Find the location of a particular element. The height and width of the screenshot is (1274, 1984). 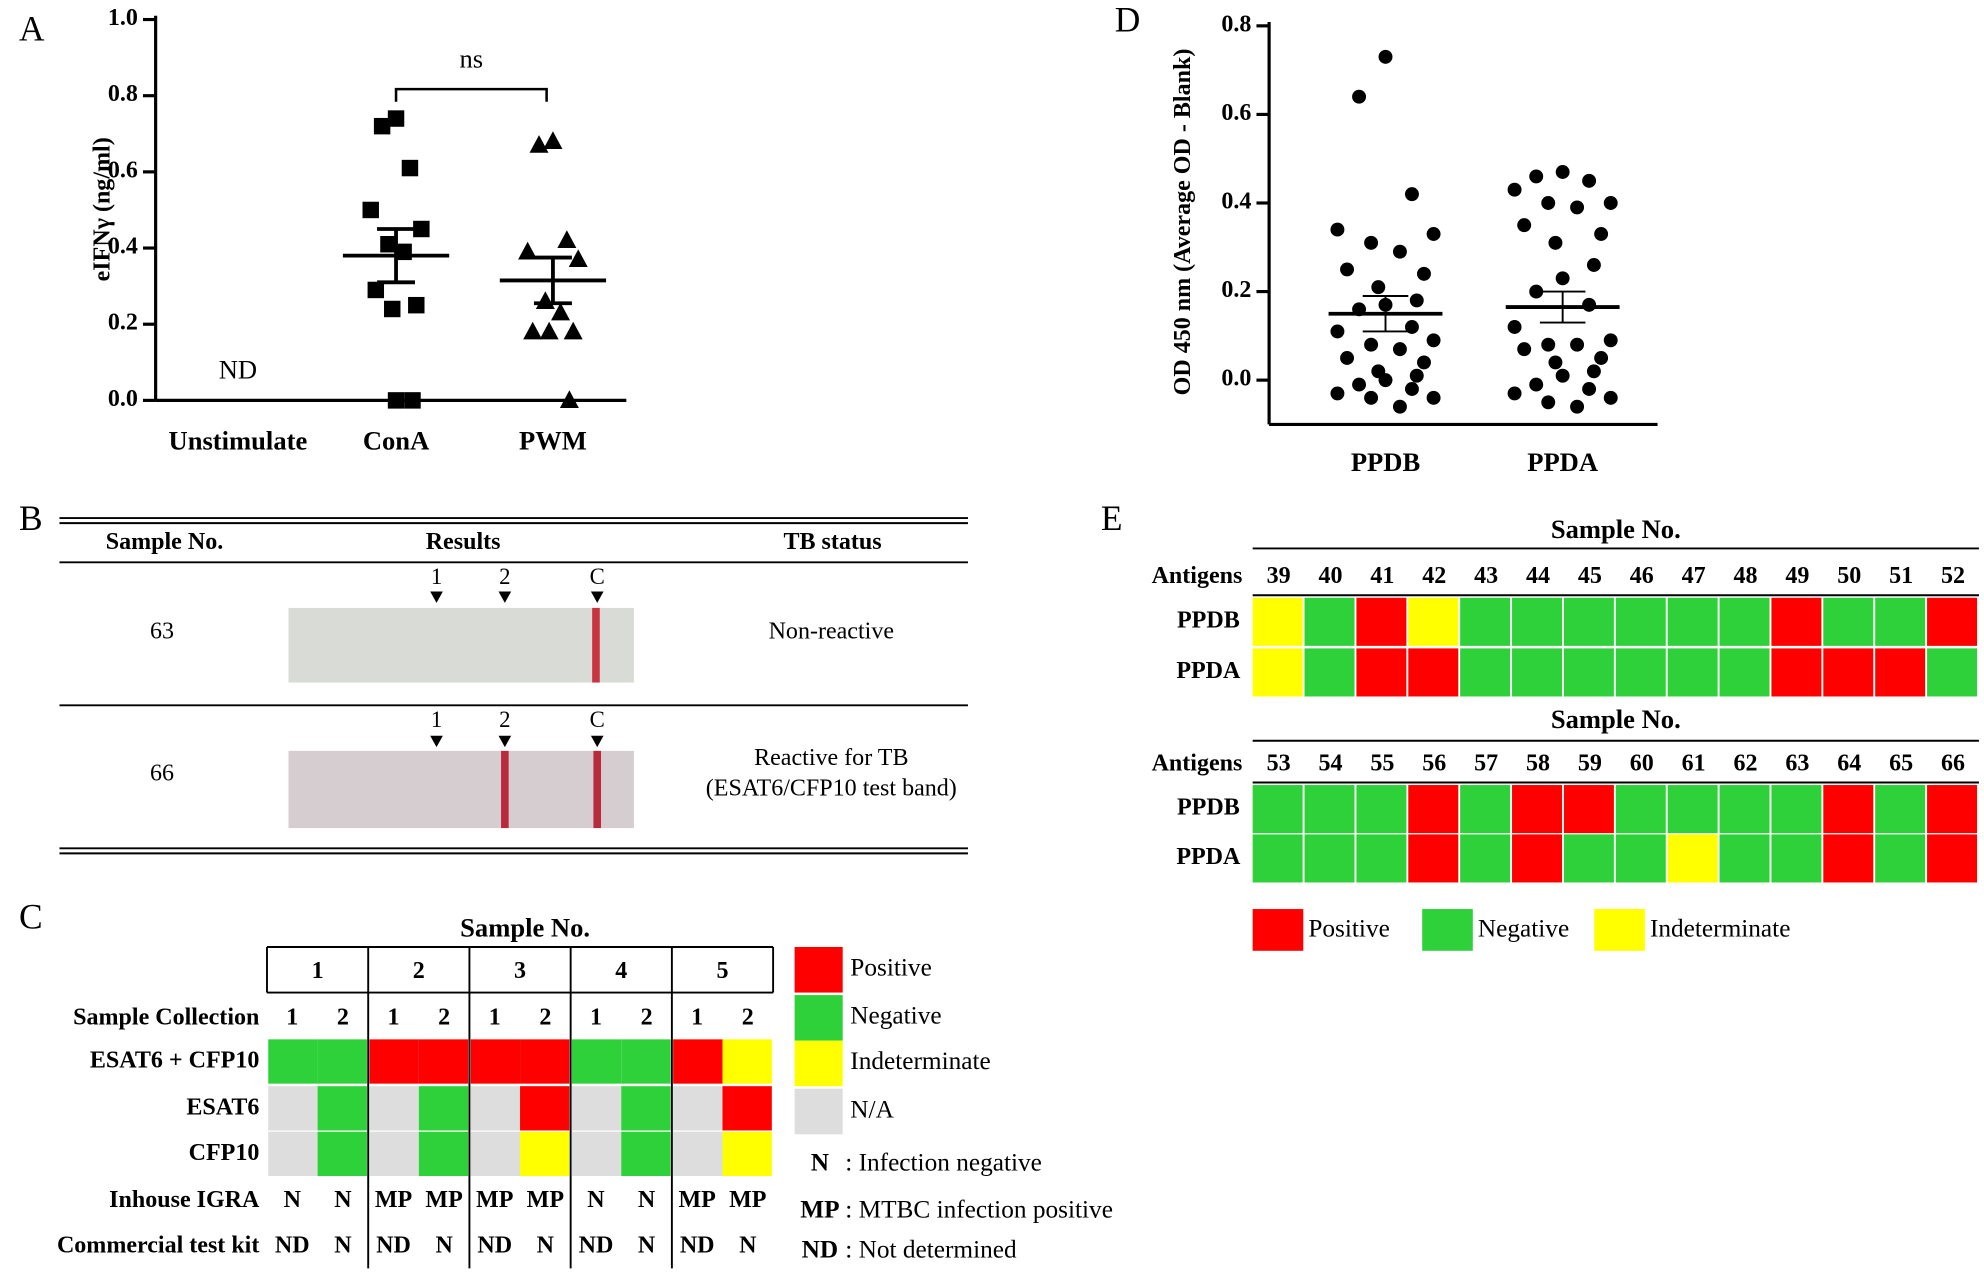

sample-number: 62 is located at coordinates (1745, 763).